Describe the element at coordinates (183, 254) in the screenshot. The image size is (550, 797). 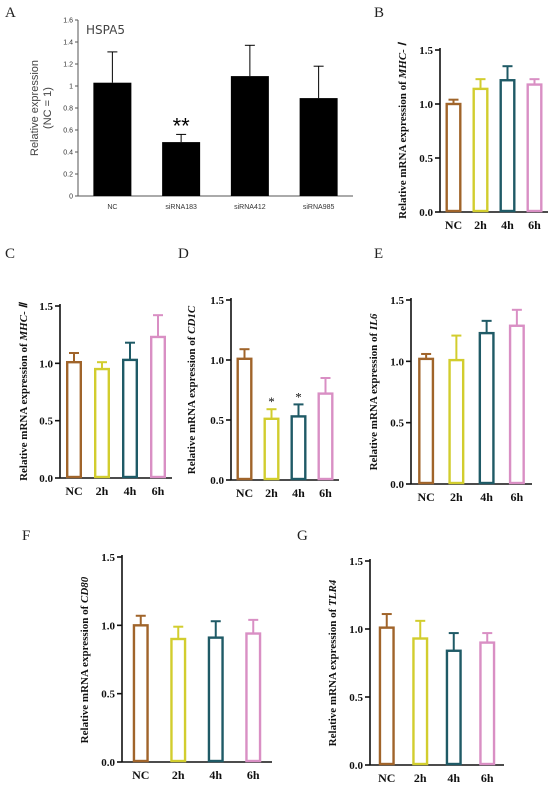
I see `panel-letter: D` at that location.